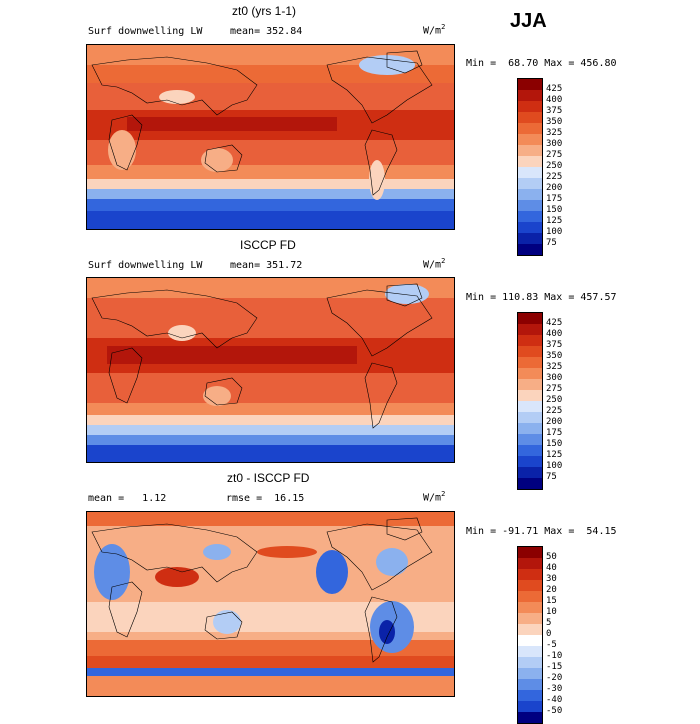 This screenshot has width=700, height=724. Describe the element at coordinates (554, 667) in the screenshot. I see `colorbar-tick-label: -15` at that location.